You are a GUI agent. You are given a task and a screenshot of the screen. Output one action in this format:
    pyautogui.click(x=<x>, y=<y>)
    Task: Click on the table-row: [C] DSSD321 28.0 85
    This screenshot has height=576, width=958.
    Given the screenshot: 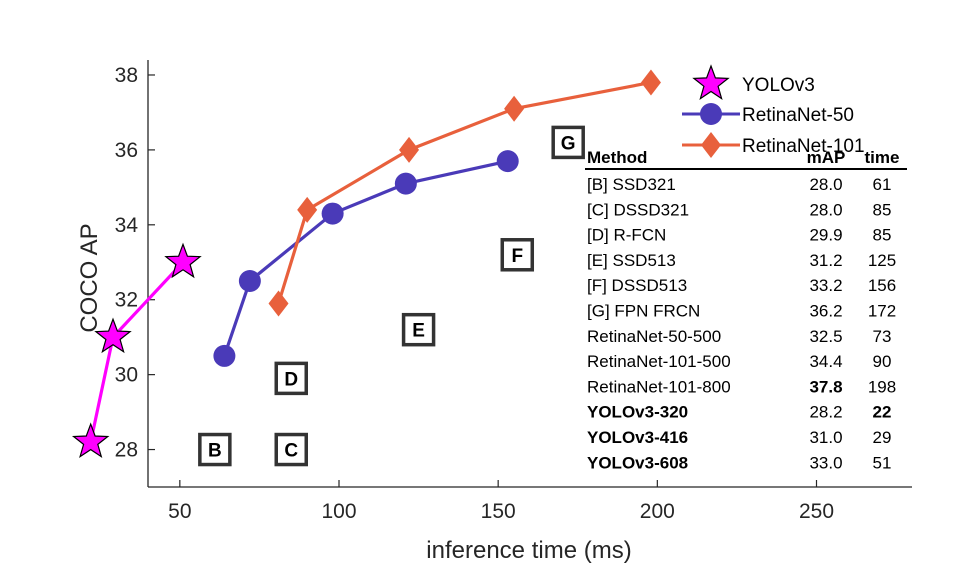 What is the action you would take?
    pyautogui.click(x=739, y=209)
    